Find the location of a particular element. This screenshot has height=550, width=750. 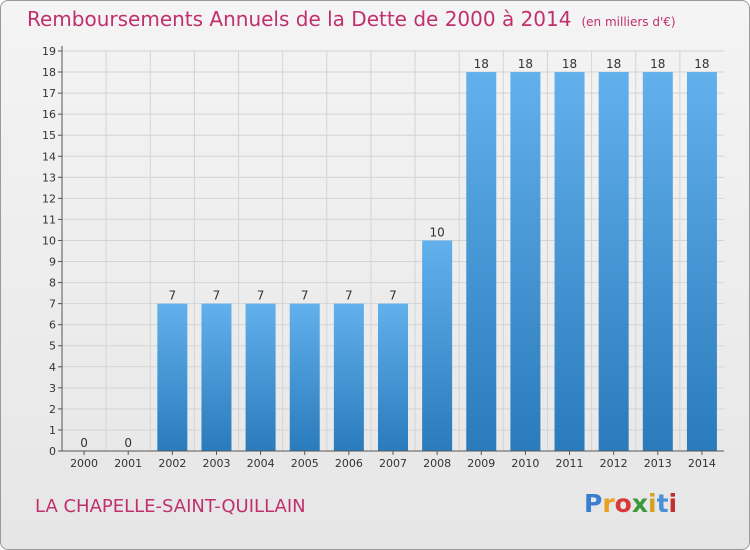

bar-2008 is located at coordinates (437, 345).